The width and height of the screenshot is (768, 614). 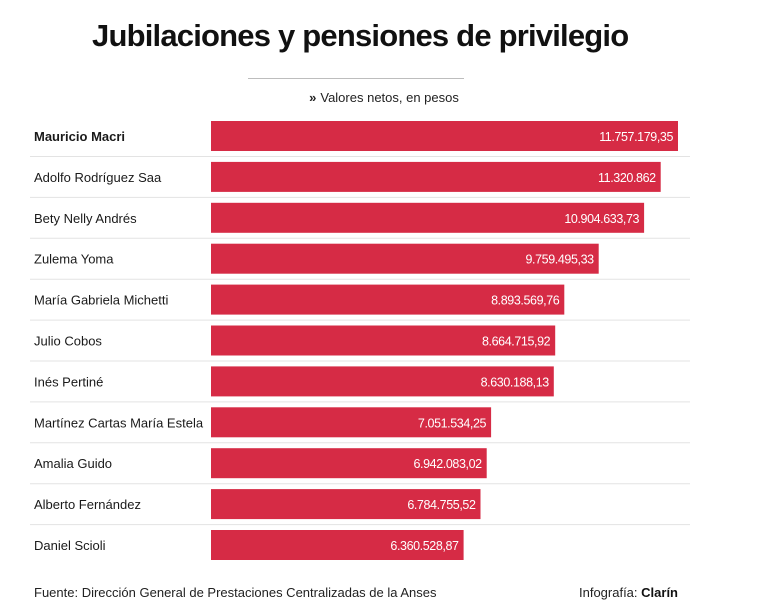 I want to click on value-label: 8.893.569,76, so click(x=525, y=301).